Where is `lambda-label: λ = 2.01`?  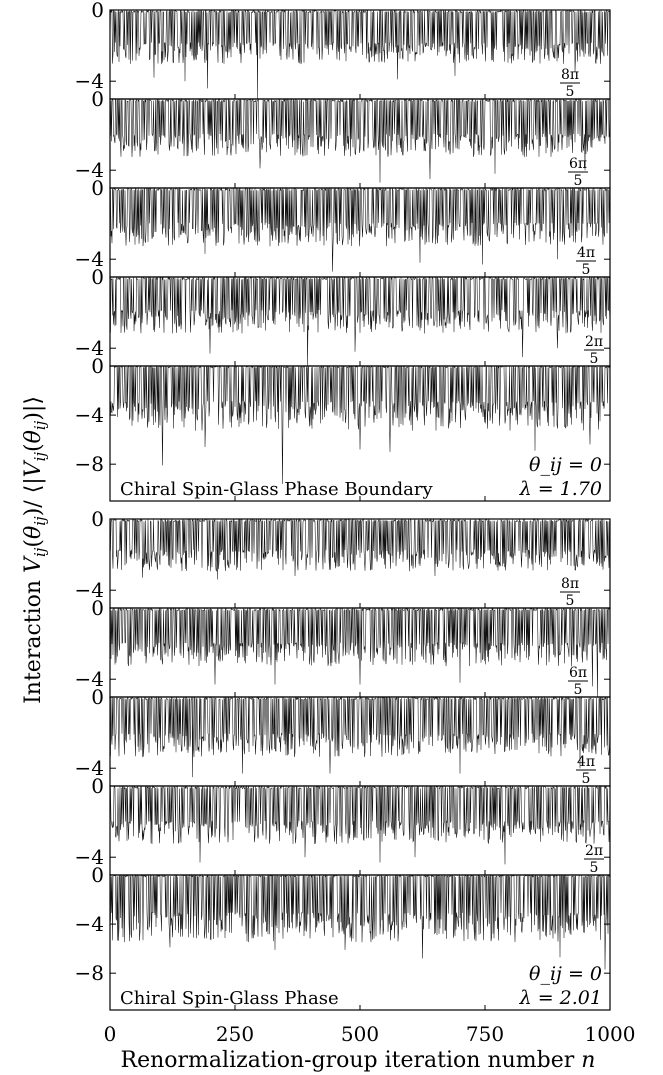 lambda-label: λ = 2.01 is located at coordinates (560, 998).